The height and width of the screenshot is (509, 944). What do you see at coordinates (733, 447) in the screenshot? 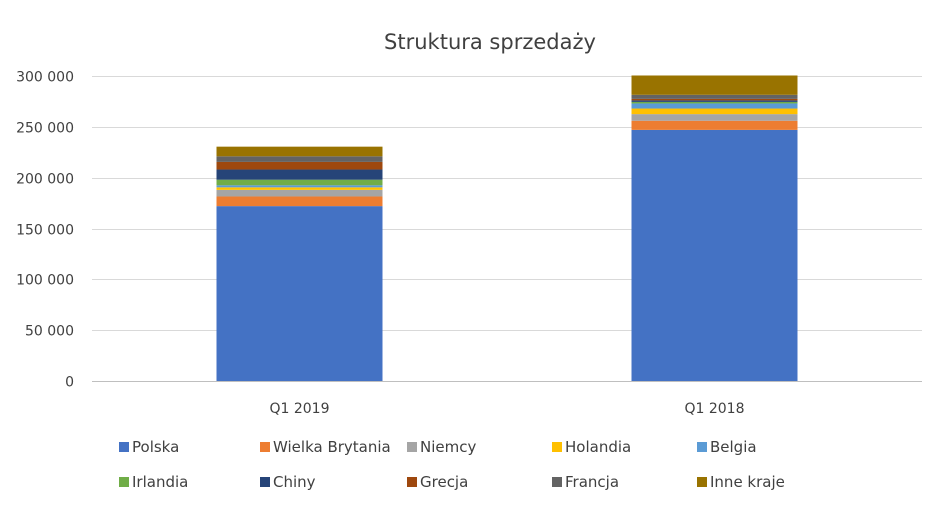
I see `legend-label: Belgia` at bounding box center [733, 447].